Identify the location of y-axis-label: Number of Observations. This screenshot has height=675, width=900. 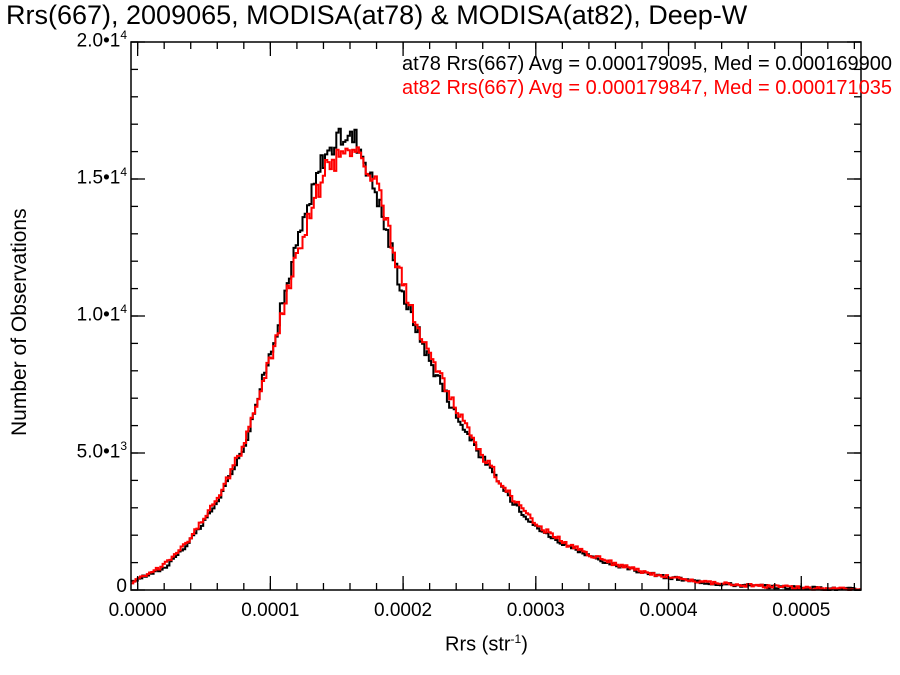
(19, 322).